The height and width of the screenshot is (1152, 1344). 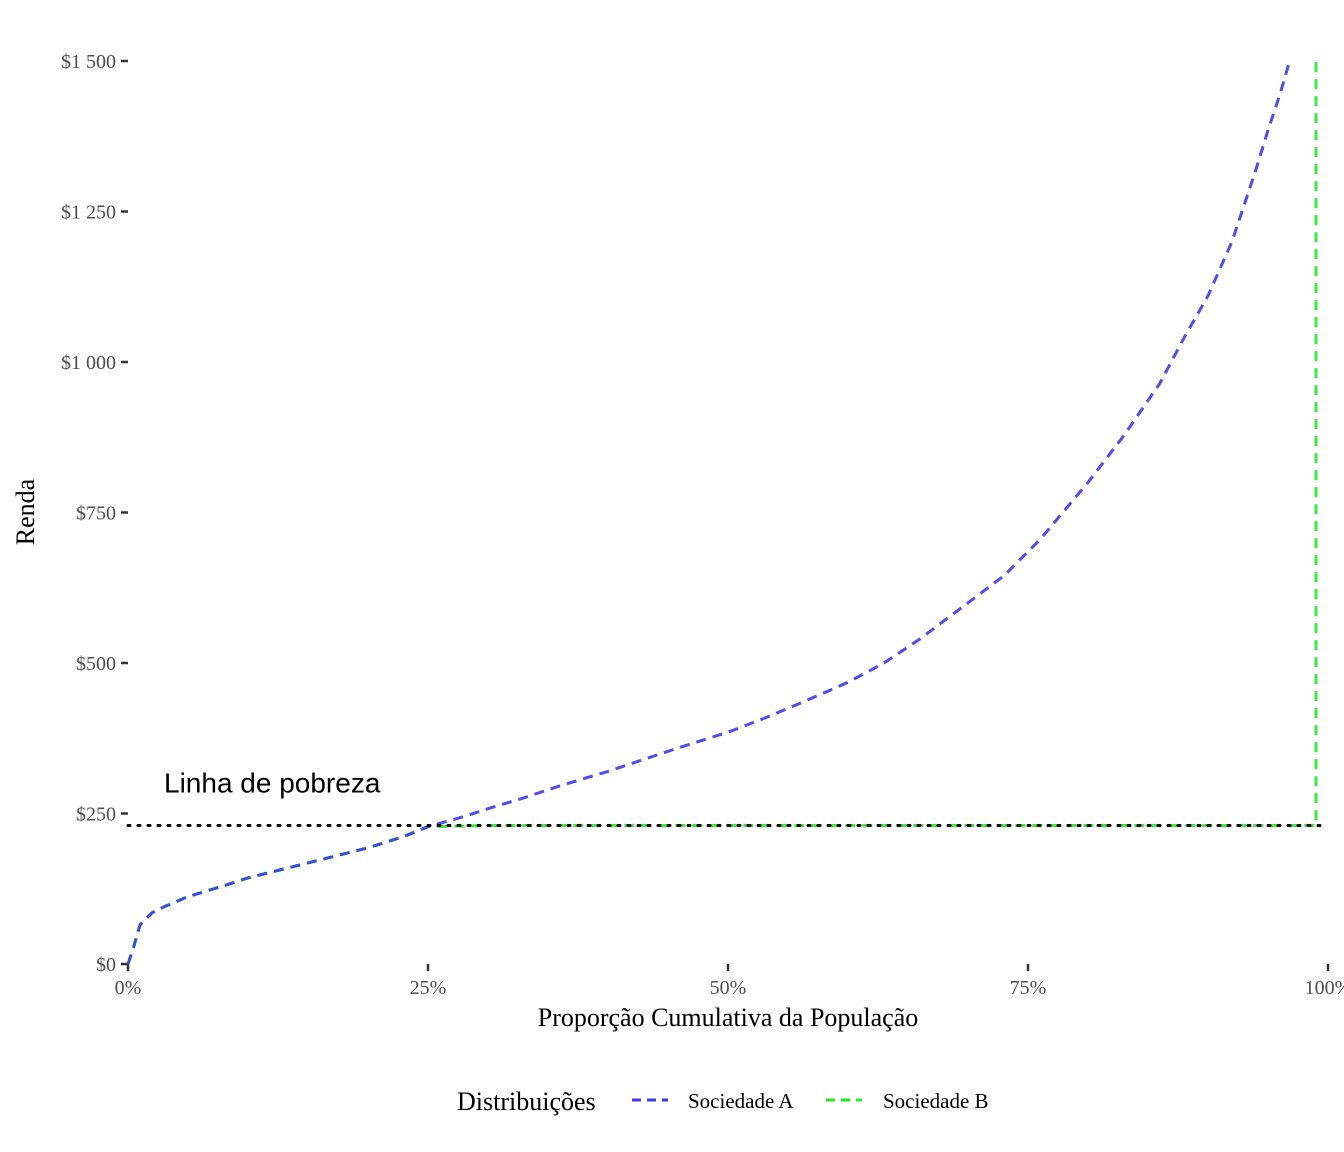 I want to click on y-tick-label: $500, so click(x=96, y=664).